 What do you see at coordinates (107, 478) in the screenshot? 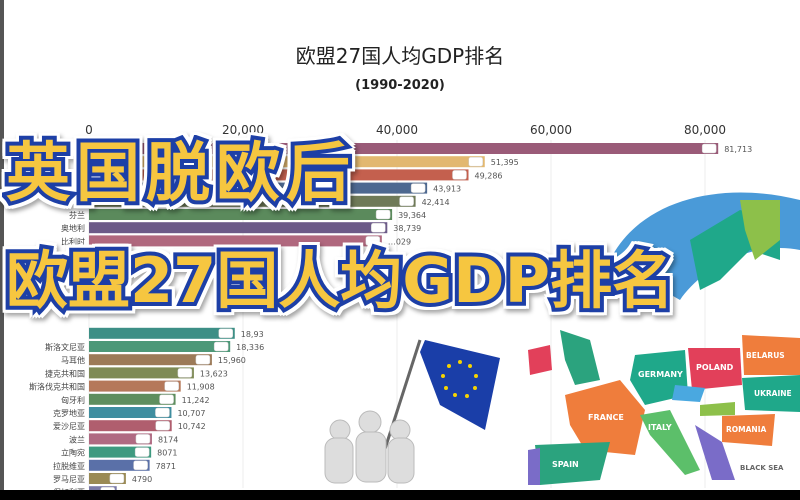
I see `bar-romania` at bounding box center [107, 478].